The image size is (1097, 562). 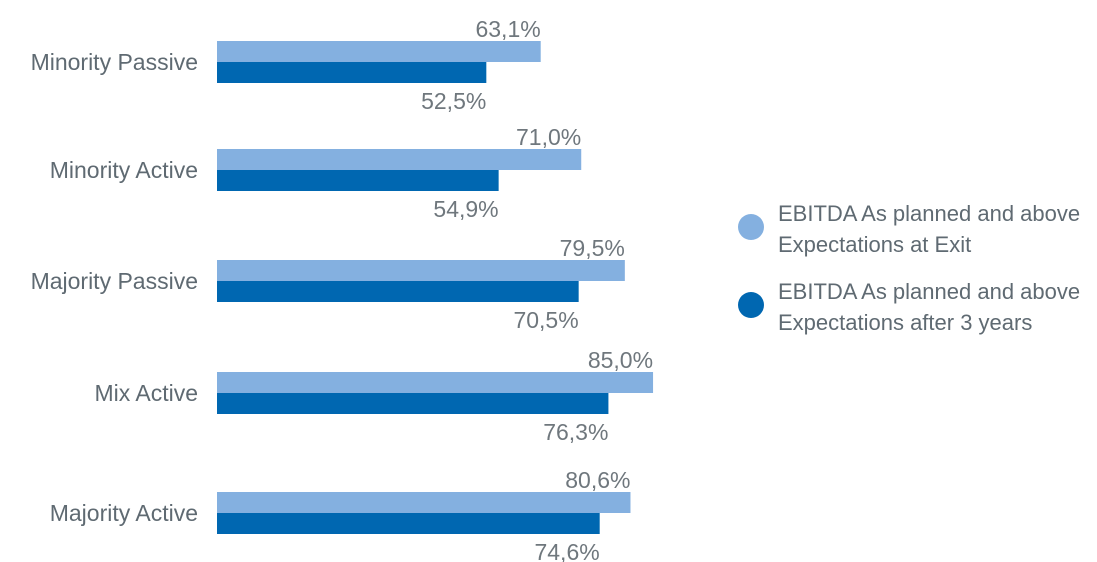 What do you see at coordinates (905, 322) in the screenshot?
I see `legend-label-3-years-line2: Expectations after 3 years` at bounding box center [905, 322].